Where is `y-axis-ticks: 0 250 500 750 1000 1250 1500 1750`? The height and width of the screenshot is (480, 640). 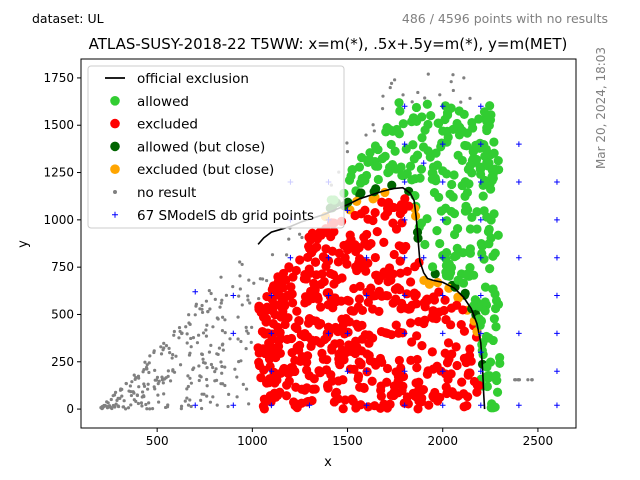
y-axis-ticks: 0 250 500 750 1000 1250 1500 1750 is located at coordinates (62, 243).